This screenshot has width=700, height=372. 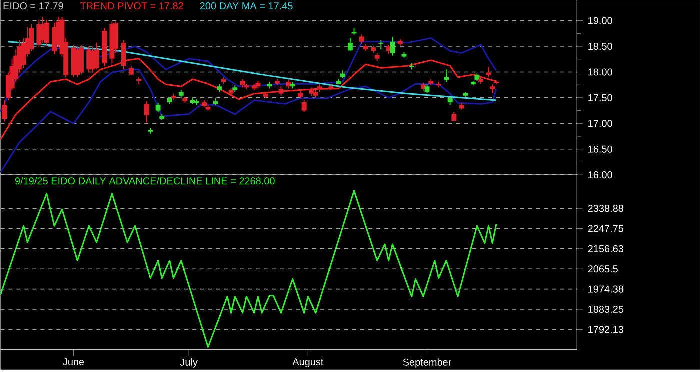 What do you see at coordinates (132, 6) in the screenshot?
I see `text: TREND PIVOT = 17.82` at bounding box center [132, 6].